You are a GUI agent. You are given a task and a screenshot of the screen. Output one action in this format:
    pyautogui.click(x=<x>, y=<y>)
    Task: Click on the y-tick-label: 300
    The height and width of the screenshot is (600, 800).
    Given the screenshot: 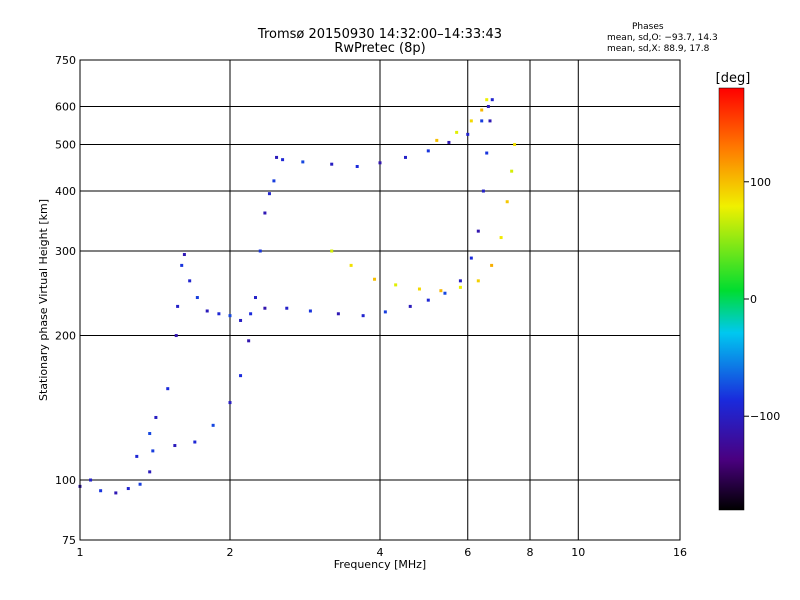 What is the action you would take?
    pyautogui.click(x=65, y=251)
    